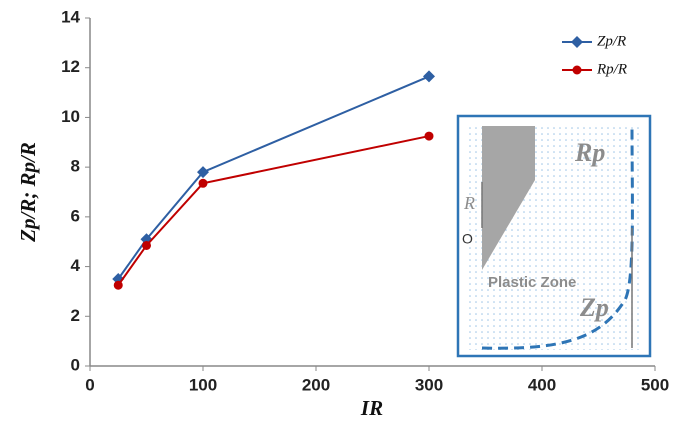  Describe the element at coordinates (203, 384) in the screenshot. I see `x-tick-label: 100` at that location.